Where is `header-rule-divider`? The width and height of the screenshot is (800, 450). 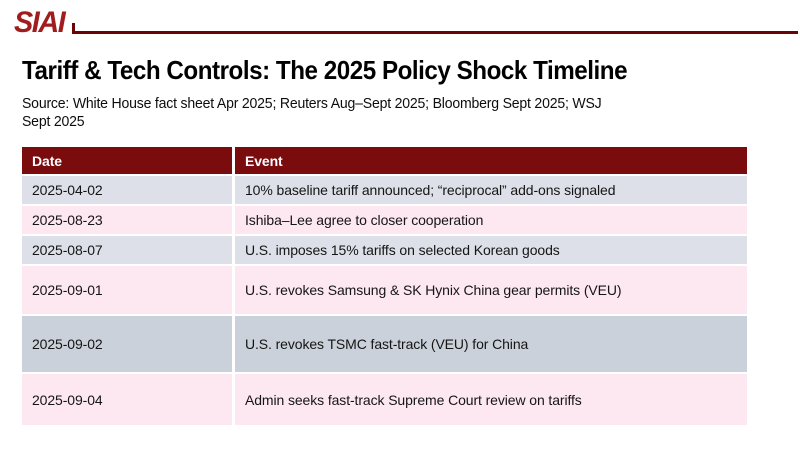 header-rule-divider is located at coordinates (435, 28).